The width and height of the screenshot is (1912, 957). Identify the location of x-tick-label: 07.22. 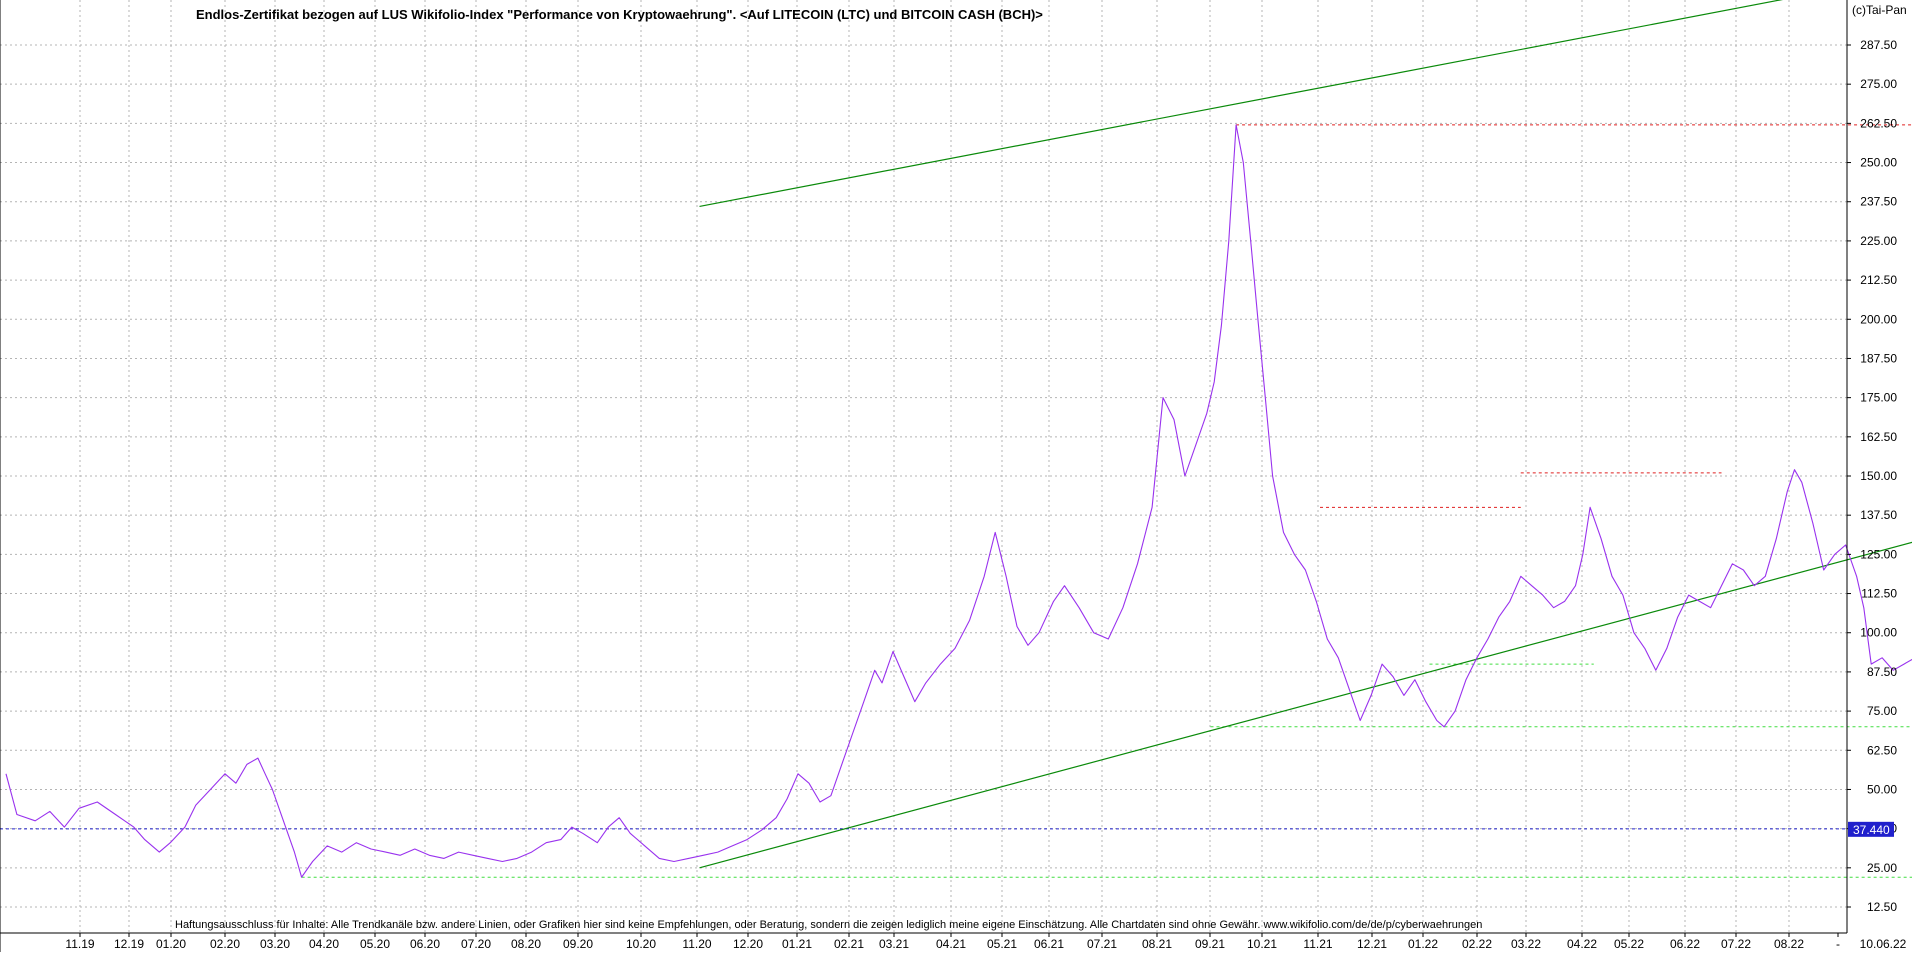
(1736, 944).